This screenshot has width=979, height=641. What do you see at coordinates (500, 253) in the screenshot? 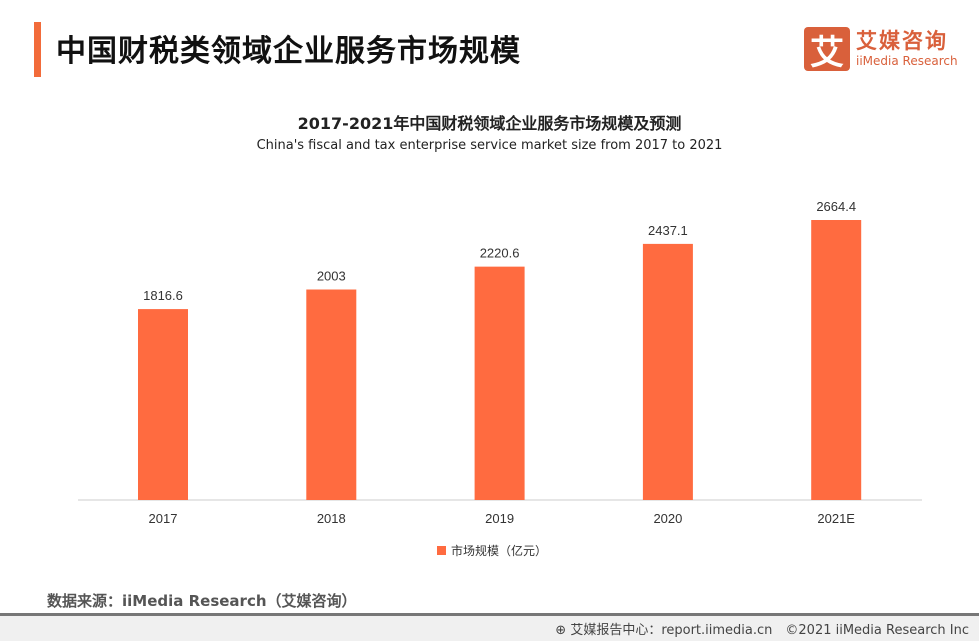
I see `data-label-2019: 2220.6` at bounding box center [500, 253].